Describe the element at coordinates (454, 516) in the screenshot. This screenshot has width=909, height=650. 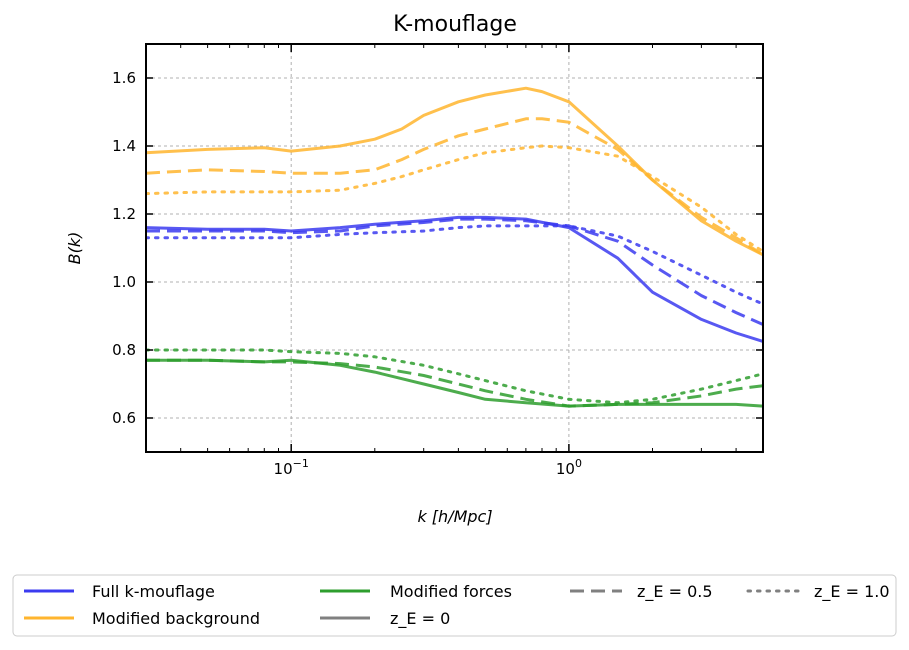
I see `x-axis-label: k [h/Mpc]` at that location.